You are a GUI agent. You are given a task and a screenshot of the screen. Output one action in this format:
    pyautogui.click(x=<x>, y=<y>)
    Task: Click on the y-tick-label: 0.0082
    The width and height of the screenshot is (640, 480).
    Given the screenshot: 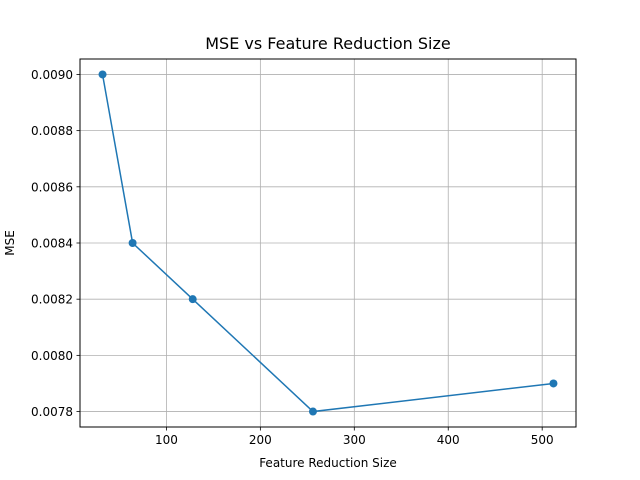 What is the action you would take?
    pyautogui.click(x=52, y=300)
    